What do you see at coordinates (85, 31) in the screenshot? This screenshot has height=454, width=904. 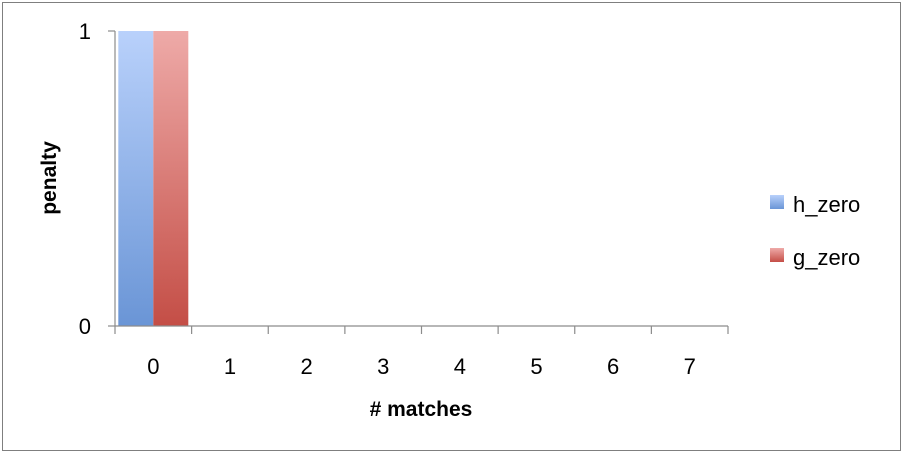 I see `y-tick-label: 1` at bounding box center [85, 31].